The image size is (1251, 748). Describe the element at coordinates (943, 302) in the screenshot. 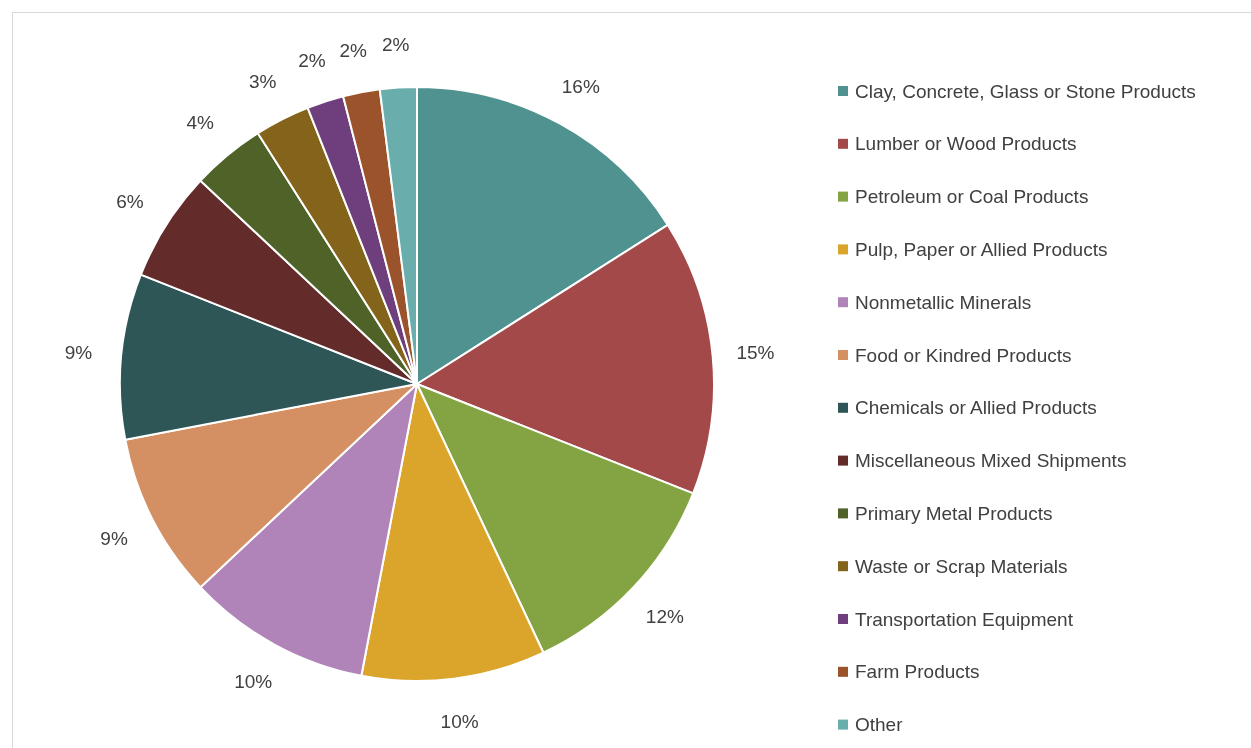

I see `legend-label: Nonmetallic Minerals` at that location.